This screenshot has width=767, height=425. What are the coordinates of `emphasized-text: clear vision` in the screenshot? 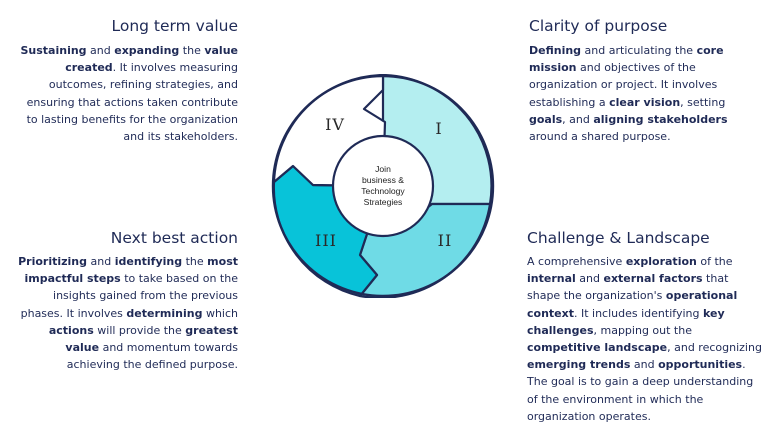 It's located at (645, 102).